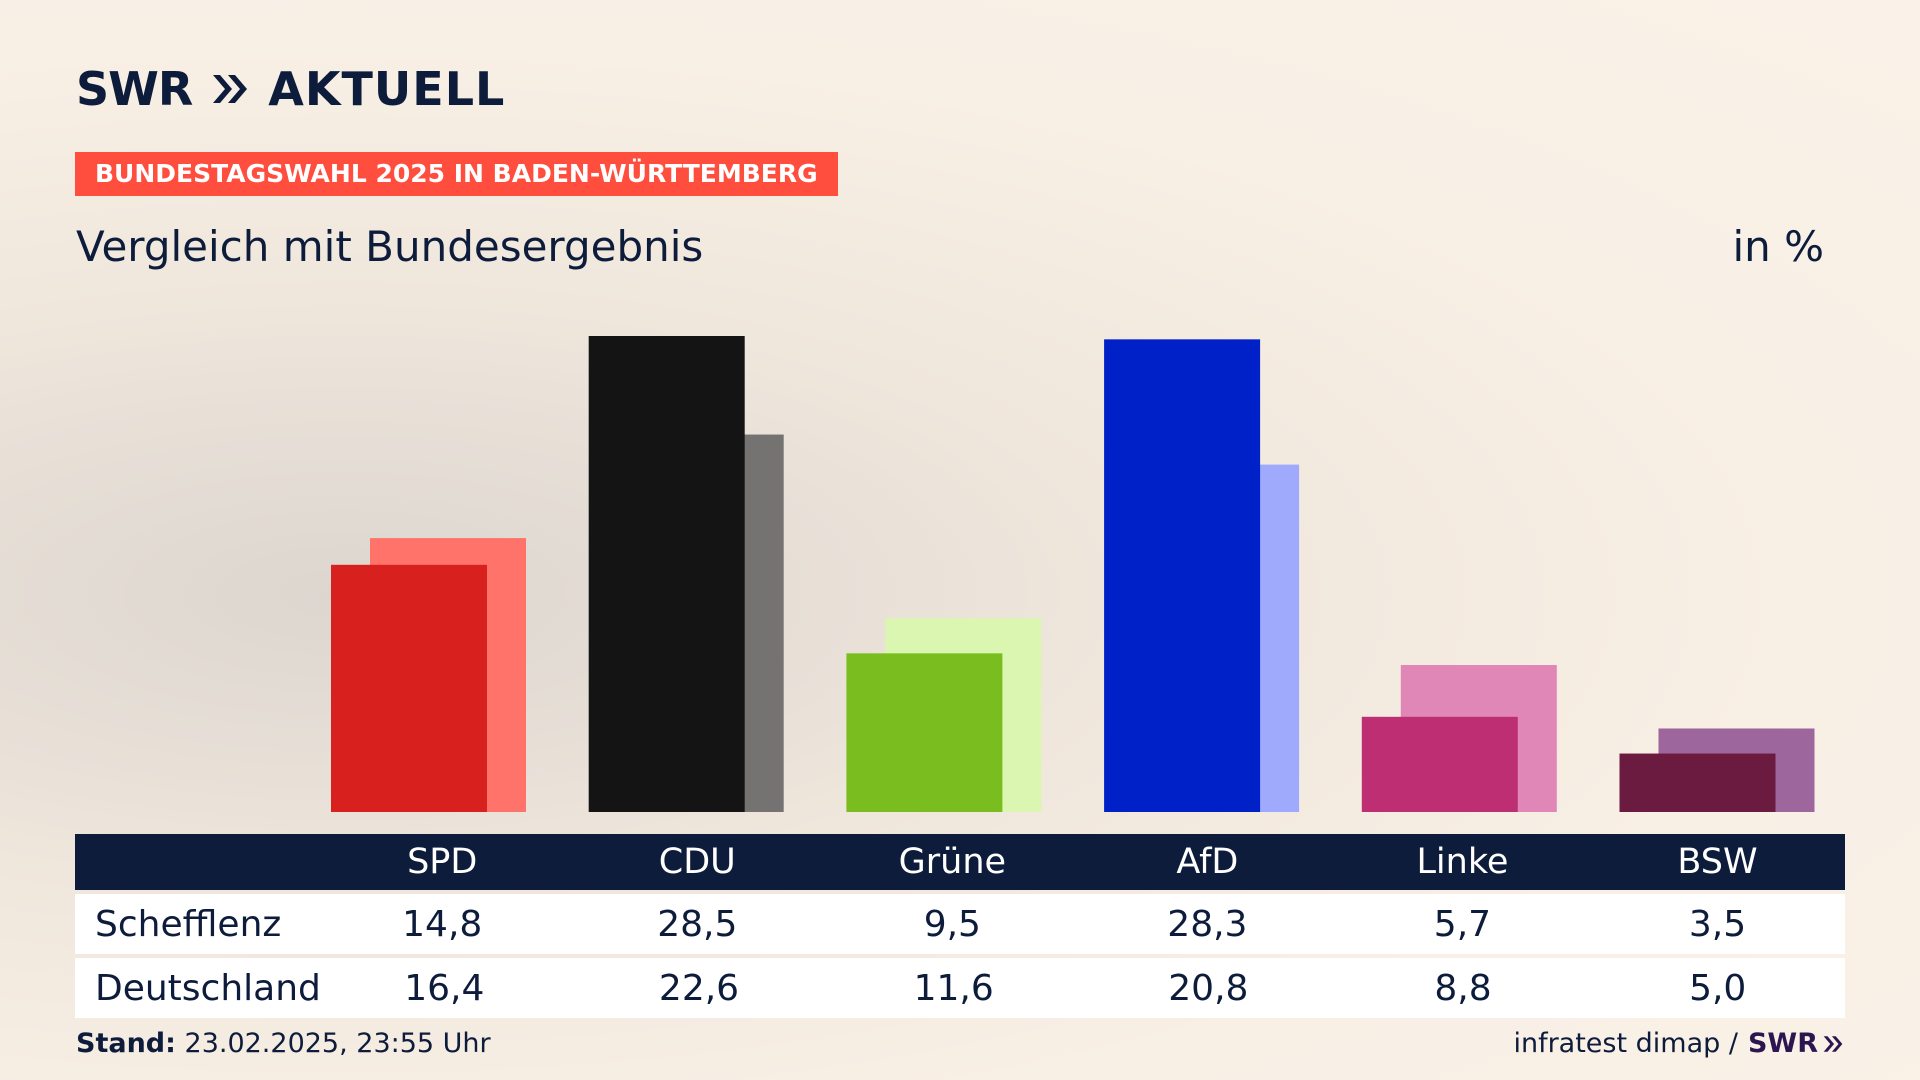 The image size is (1920, 1080). I want to click on source-credit: infratest dimap / SWR, so click(1678, 1043).